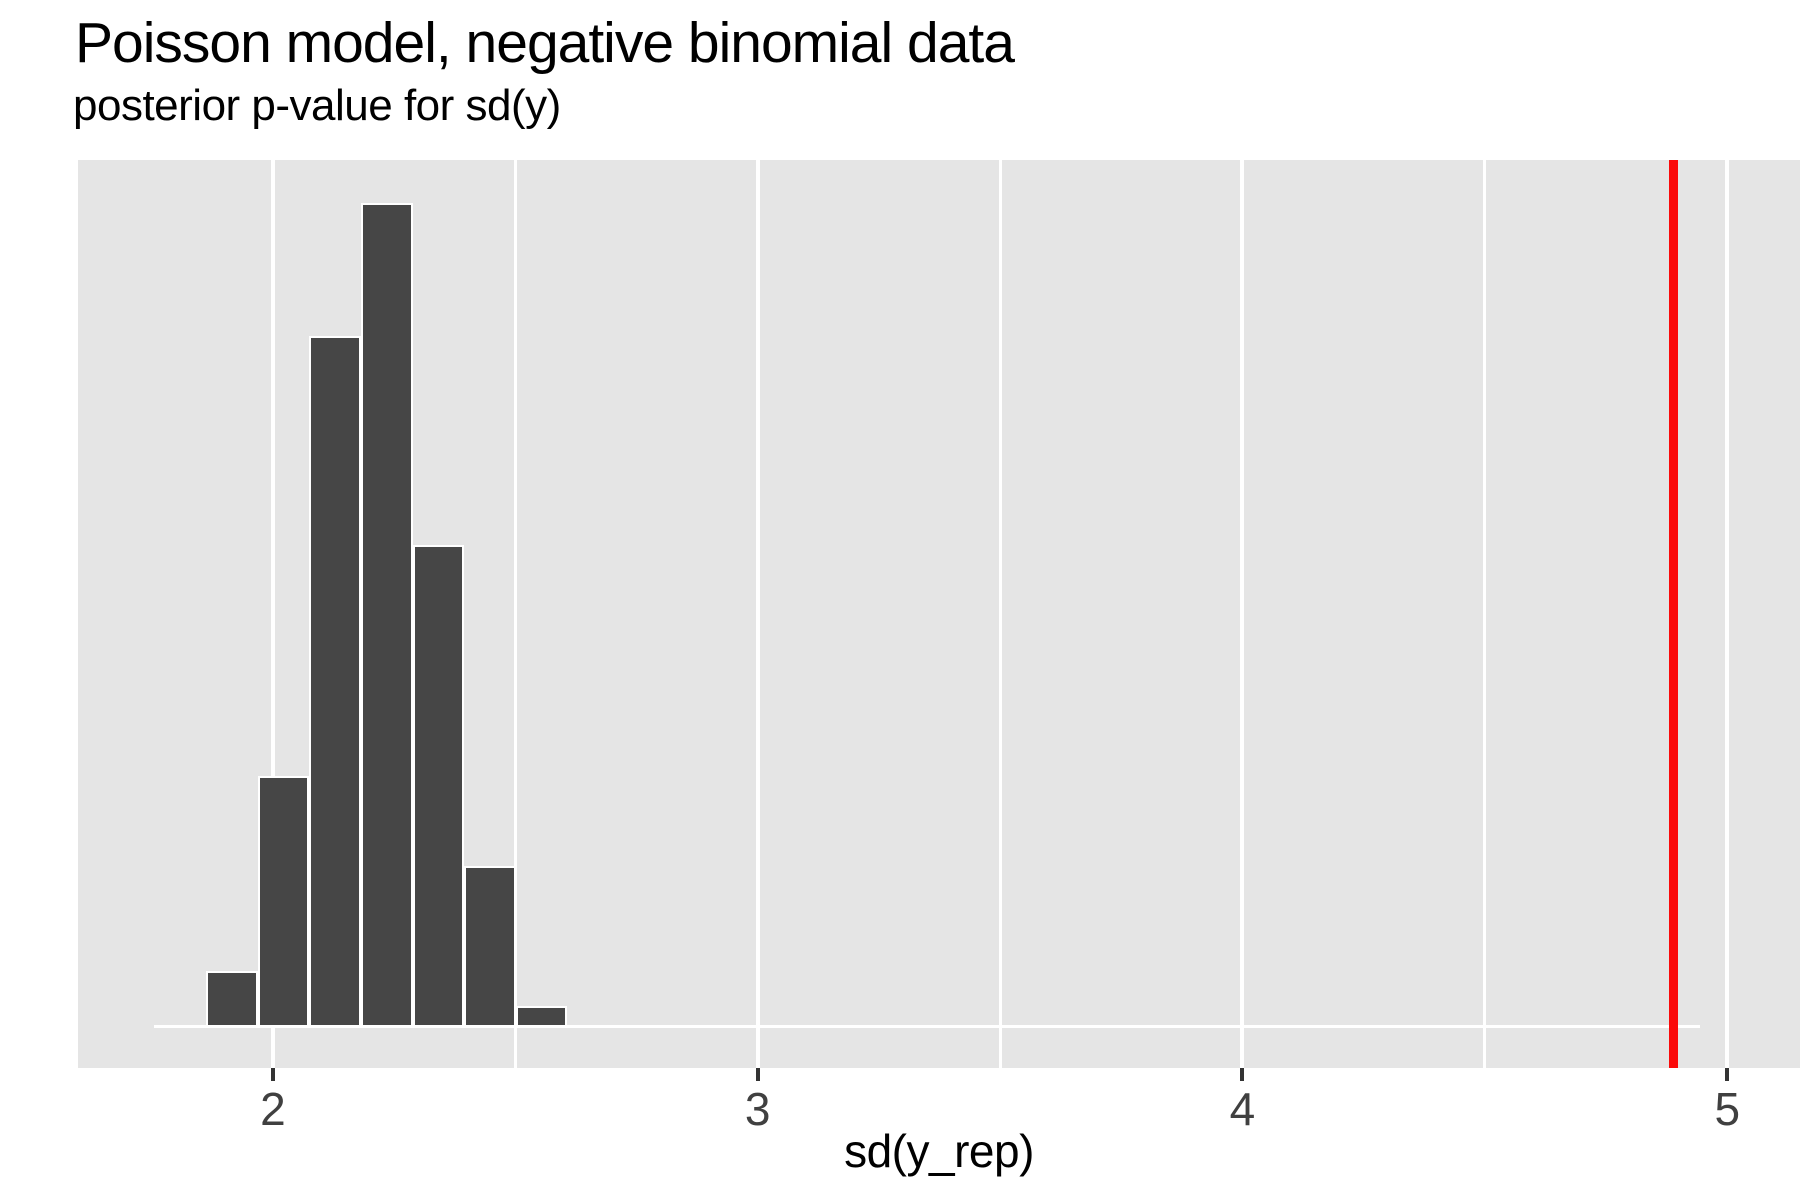  Describe the element at coordinates (1674, 614) in the screenshot. I see `observed-value-line` at that location.